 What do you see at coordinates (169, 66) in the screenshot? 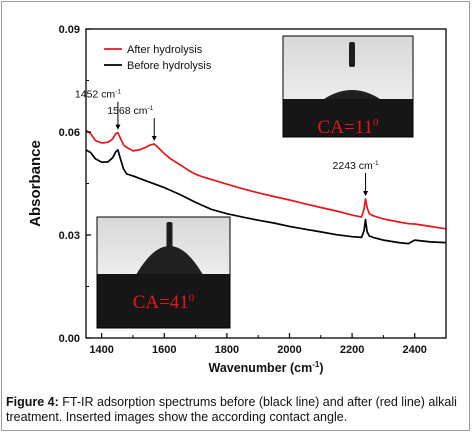
I see `legend-label-1: Before hydrolysis` at bounding box center [169, 66].